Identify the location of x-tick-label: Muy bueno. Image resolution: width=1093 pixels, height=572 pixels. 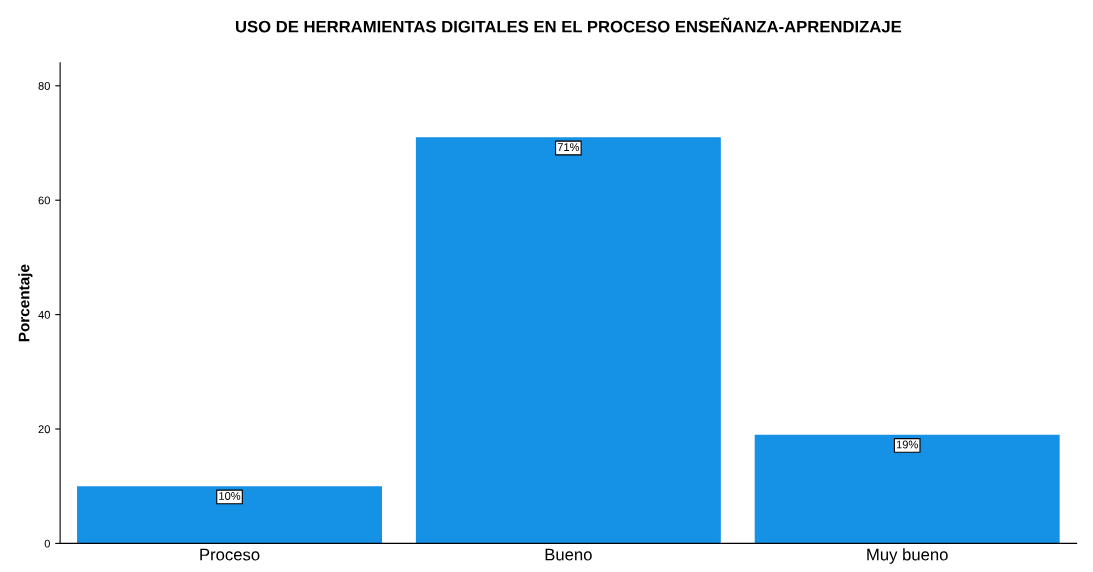
(907, 556).